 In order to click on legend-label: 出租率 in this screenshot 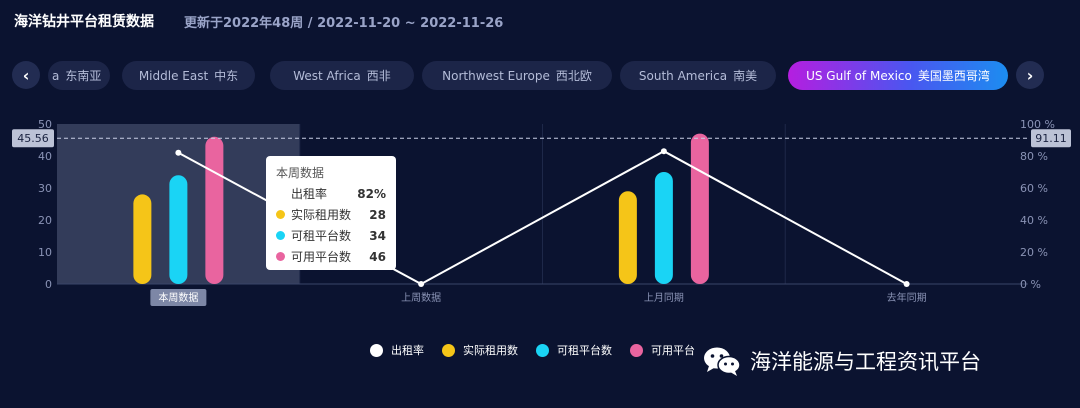, I will do `click(407, 350)`.